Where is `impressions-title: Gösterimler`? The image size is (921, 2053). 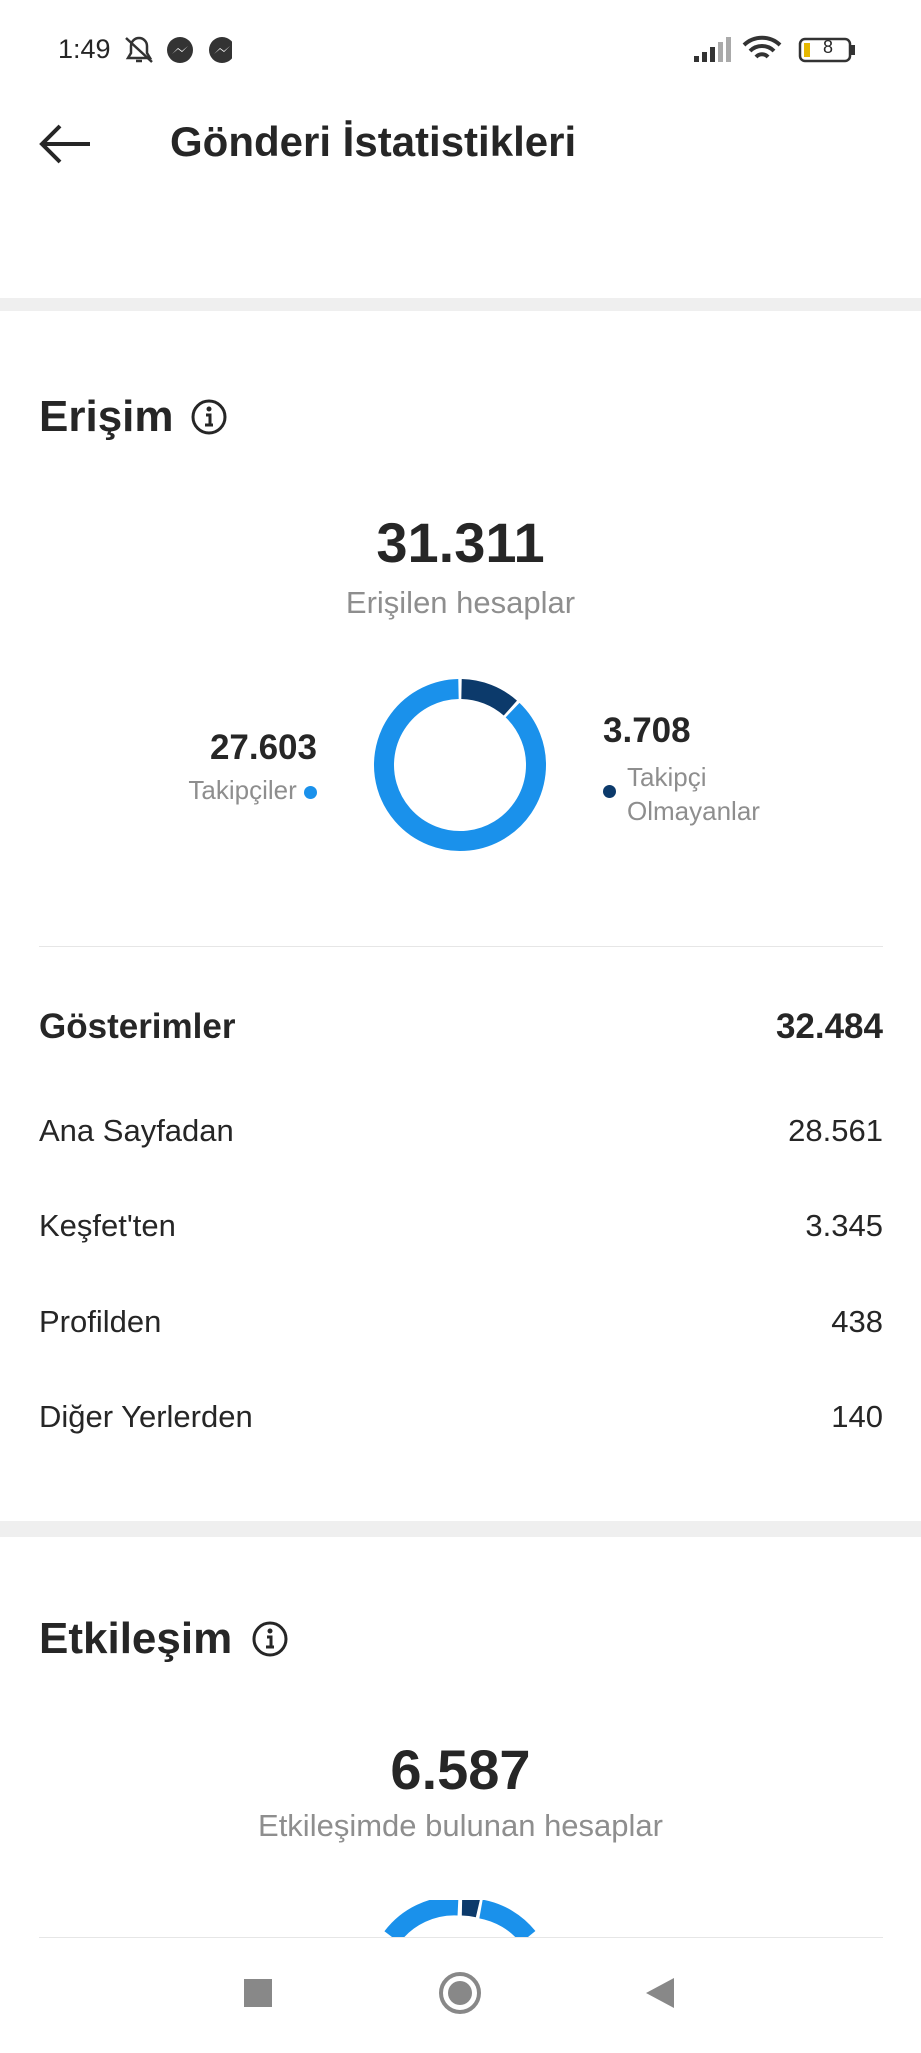 impressions-title: Gösterimler is located at coordinates (137, 1026).